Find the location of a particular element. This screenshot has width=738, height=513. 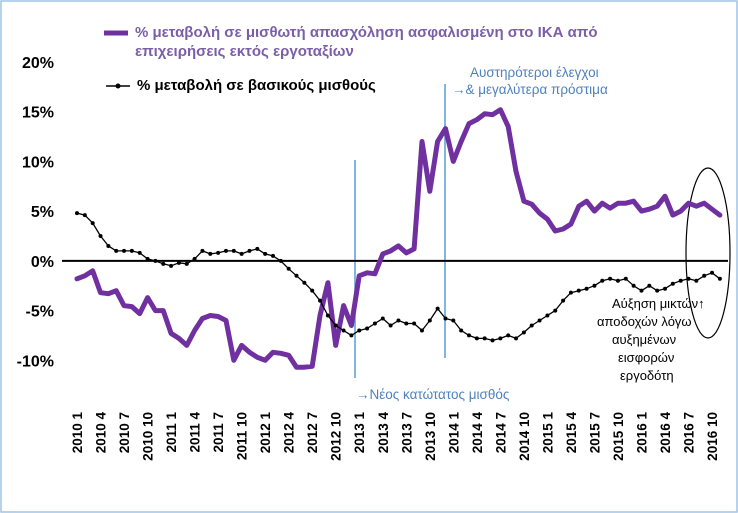

annotation: εισφορών is located at coordinates (646, 357).